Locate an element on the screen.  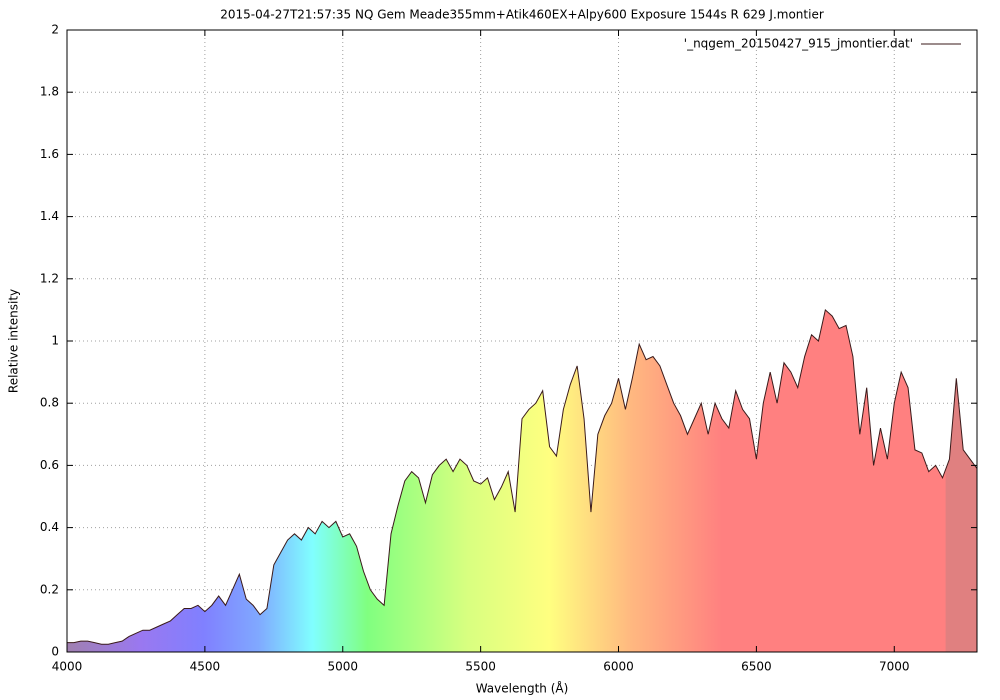
x-tick-label: 6500 is located at coordinates (756, 667).